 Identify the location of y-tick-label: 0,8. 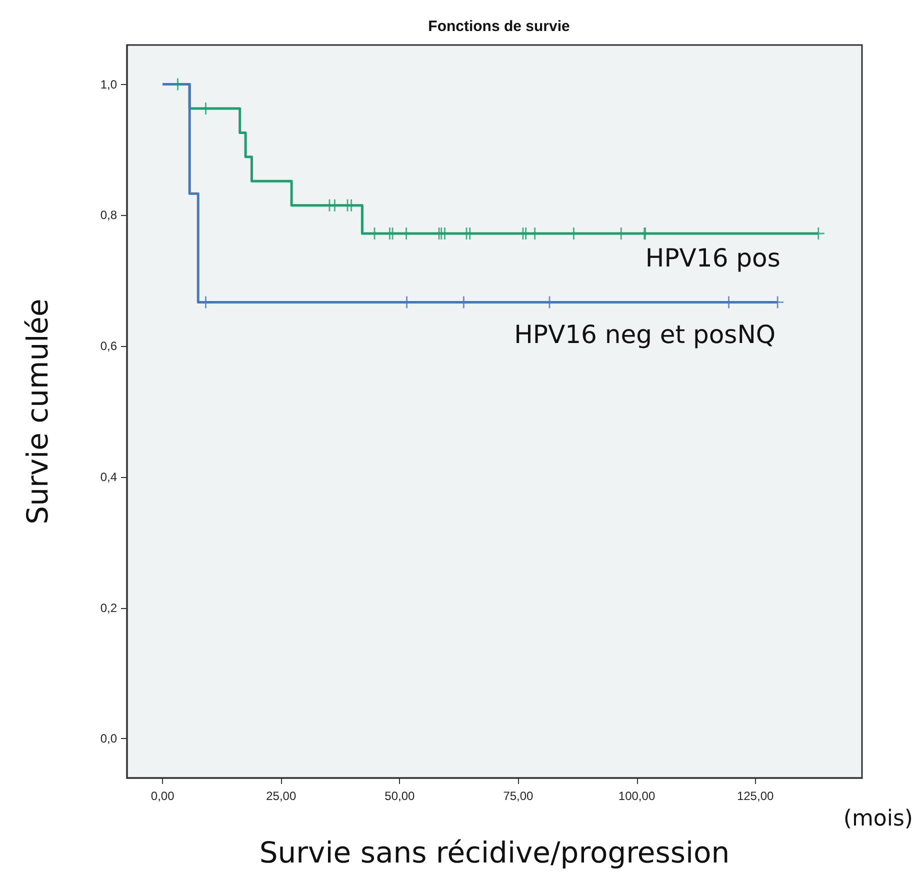
(109, 215).